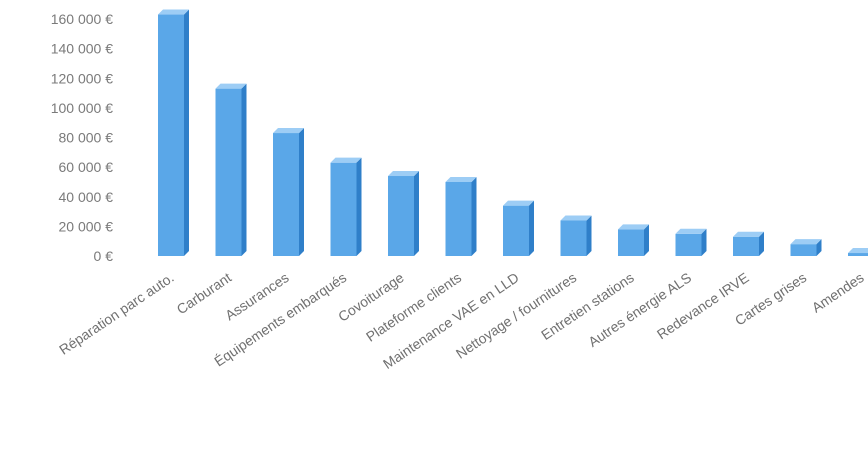 This screenshot has height=454, width=868. I want to click on y-tick-label: 0 €, so click(104, 256).